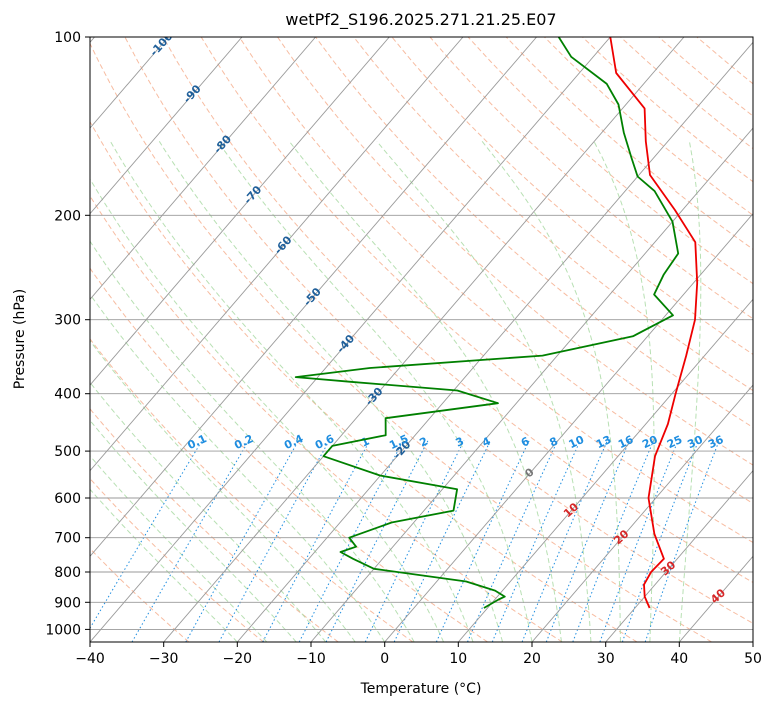 The image size is (775, 708). Describe the element at coordinates (654, 323) in the screenshot. I see `temperature-profile-line` at that location.